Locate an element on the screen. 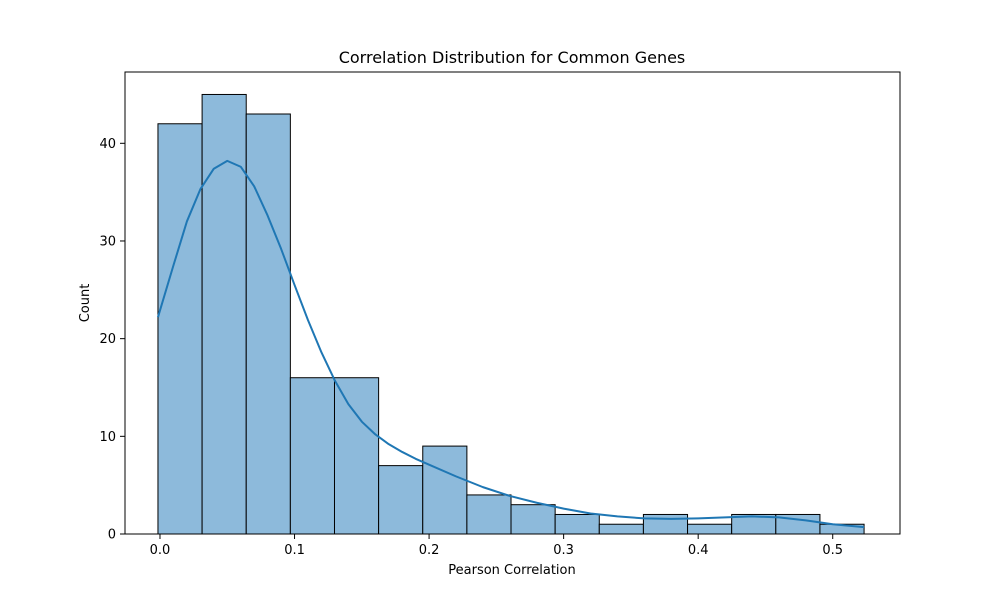 The height and width of the screenshot is (600, 1000). y-axis-ticks: 0 10 20 30 40 is located at coordinates (112, 340).